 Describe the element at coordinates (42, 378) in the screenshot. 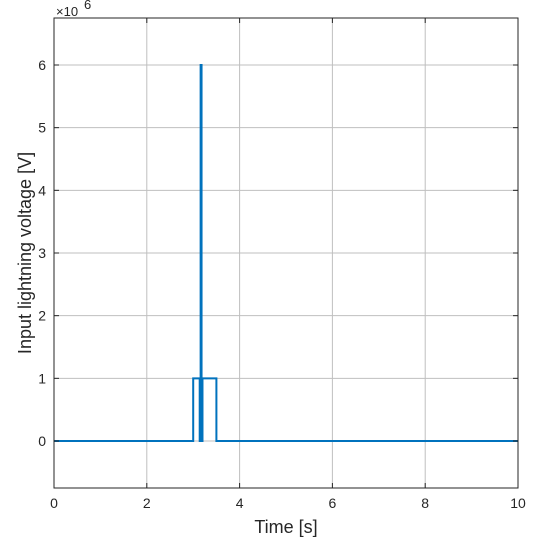

I see `y-tick-label: 1` at that location.